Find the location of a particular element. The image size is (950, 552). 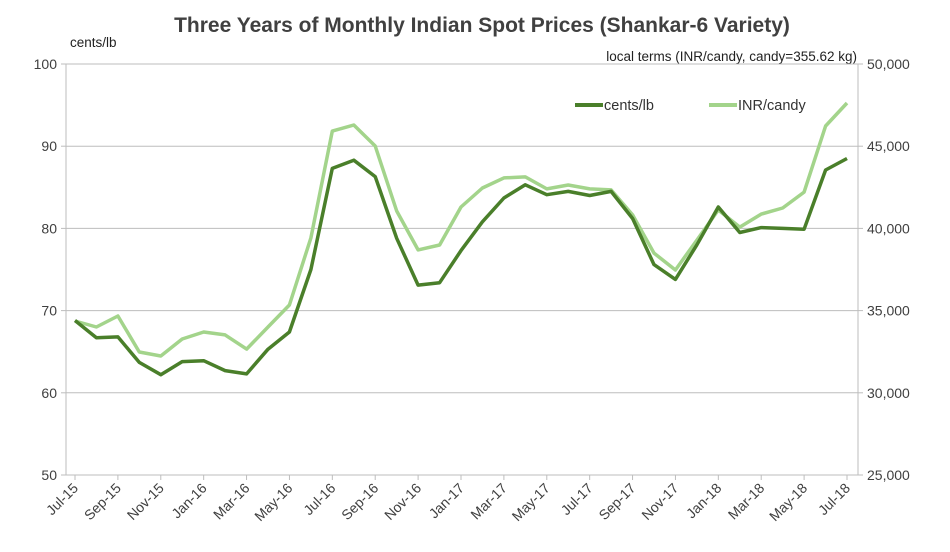

left-axis-label: cents/lb is located at coordinates (93, 42).